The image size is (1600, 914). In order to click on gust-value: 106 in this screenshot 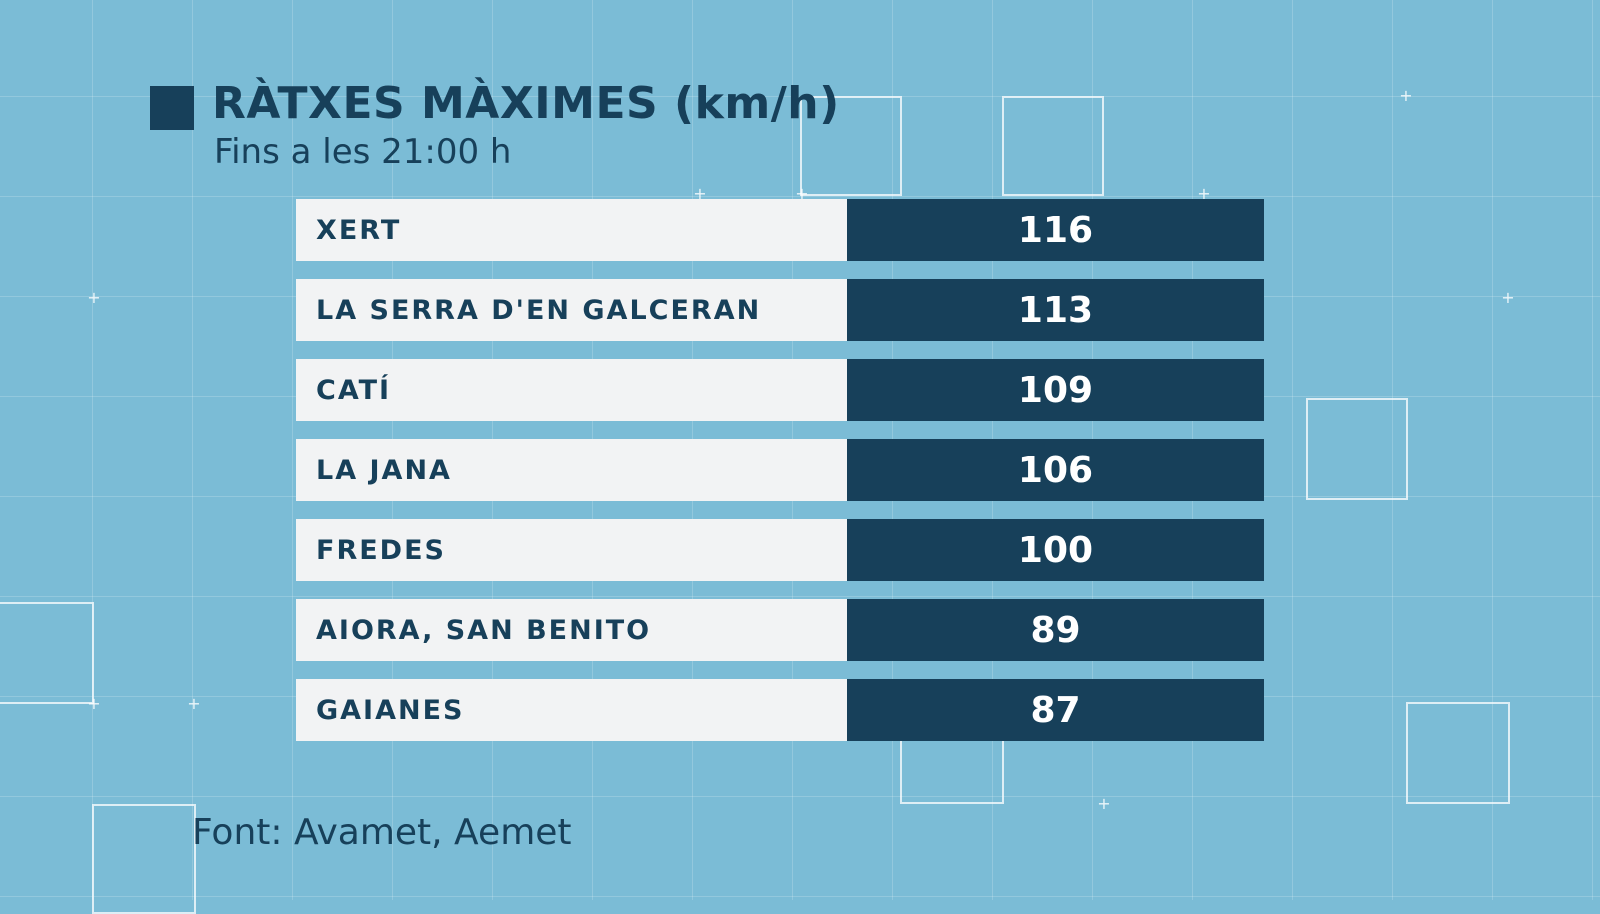, I will do `click(1055, 470)`.